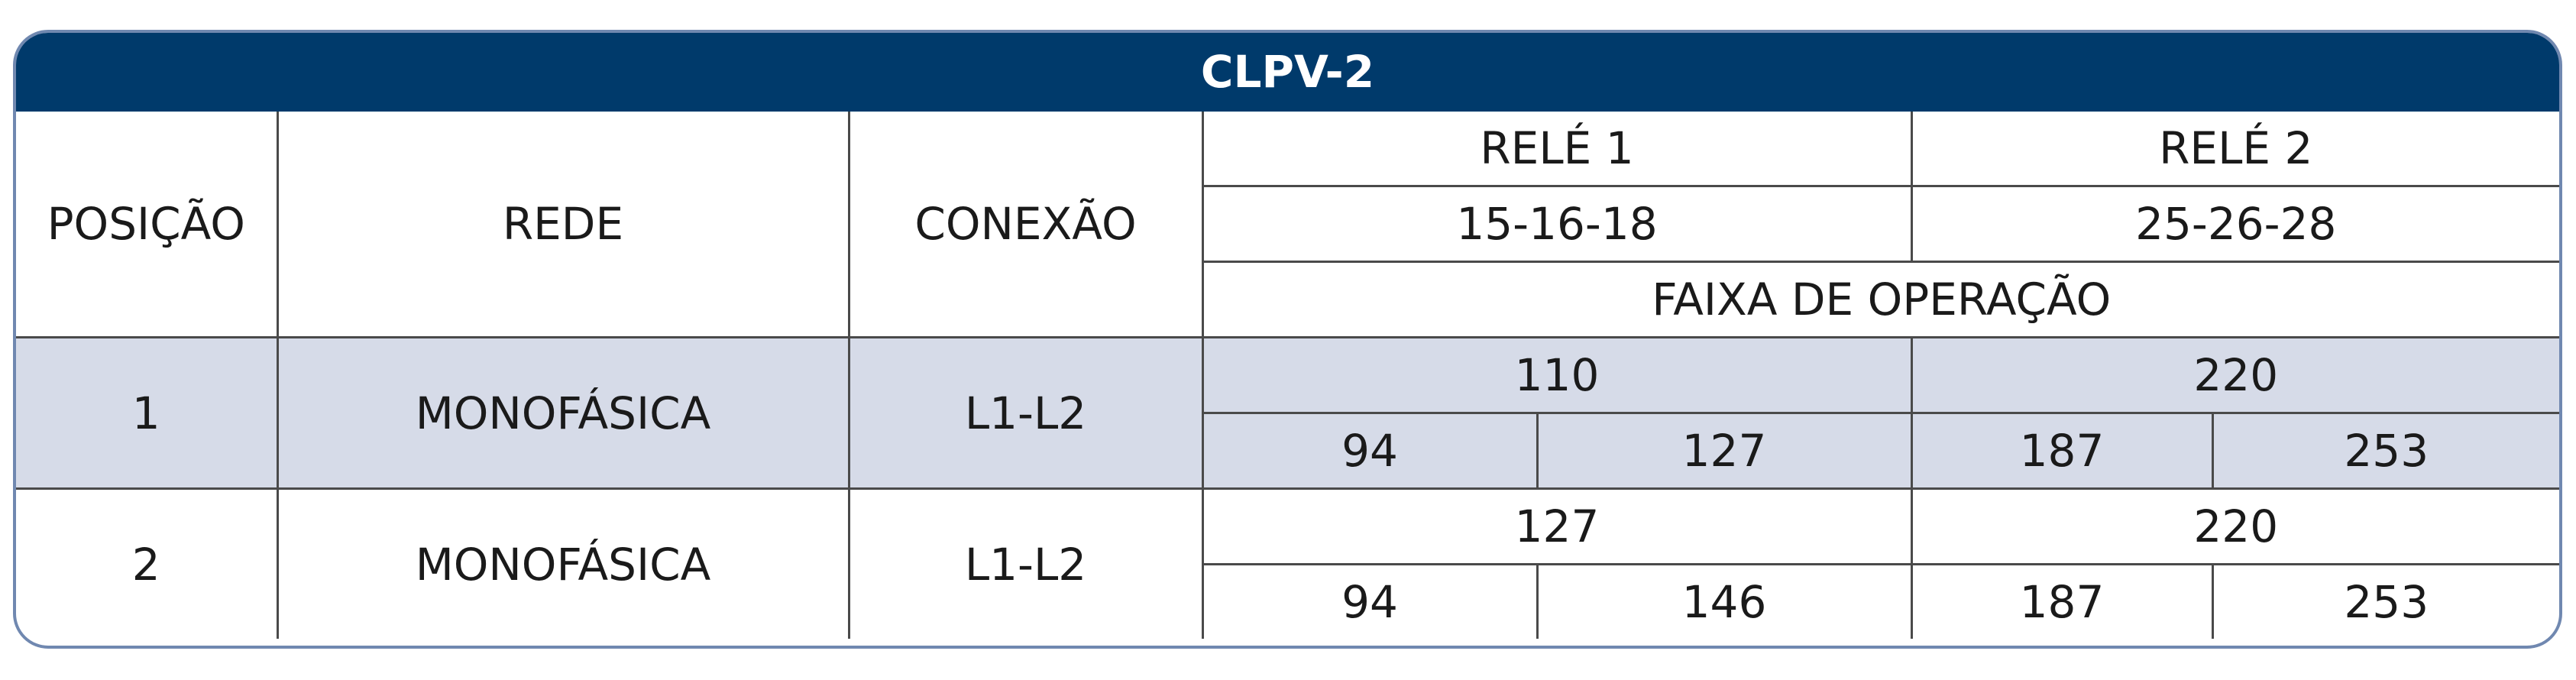  Describe the element at coordinates (2234, 224) in the screenshot. I see `header-cell: 25-26-28` at that location.